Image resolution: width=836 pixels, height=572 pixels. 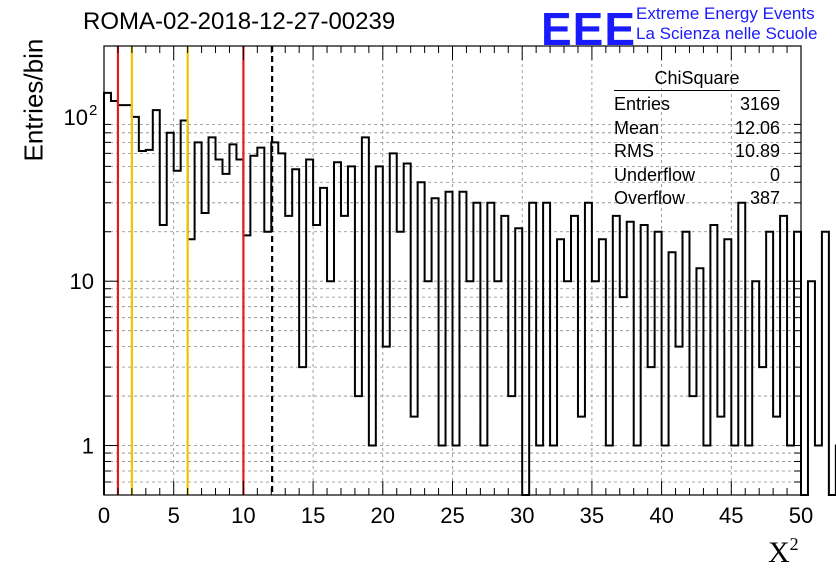 I want to click on stats-row: Overflow 387, so click(x=697, y=198).